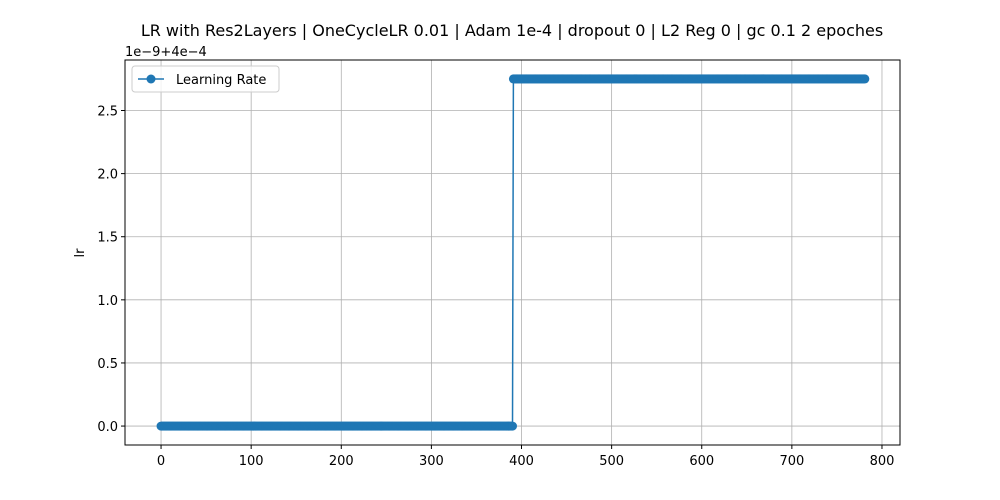  Describe the element at coordinates (791, 461) in the screenshot. I see `x-tick-label: 700` at that location.